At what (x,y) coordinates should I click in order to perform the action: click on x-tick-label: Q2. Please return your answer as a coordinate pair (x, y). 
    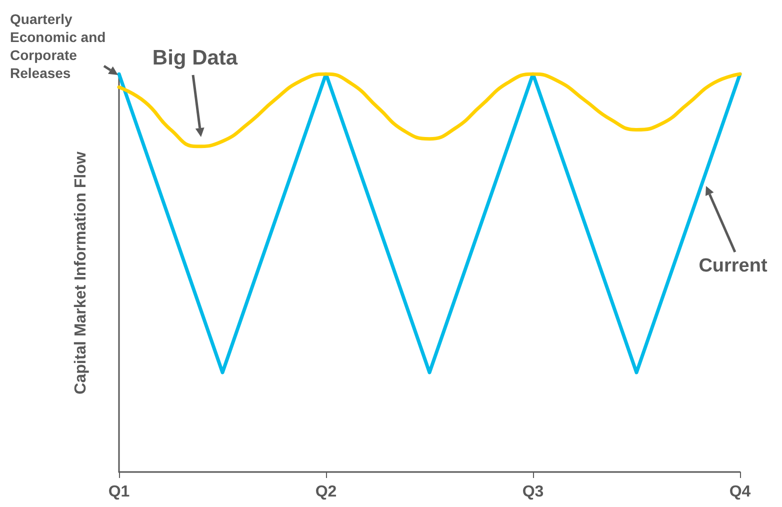
    Looking at the image, I should click on (326, 492).